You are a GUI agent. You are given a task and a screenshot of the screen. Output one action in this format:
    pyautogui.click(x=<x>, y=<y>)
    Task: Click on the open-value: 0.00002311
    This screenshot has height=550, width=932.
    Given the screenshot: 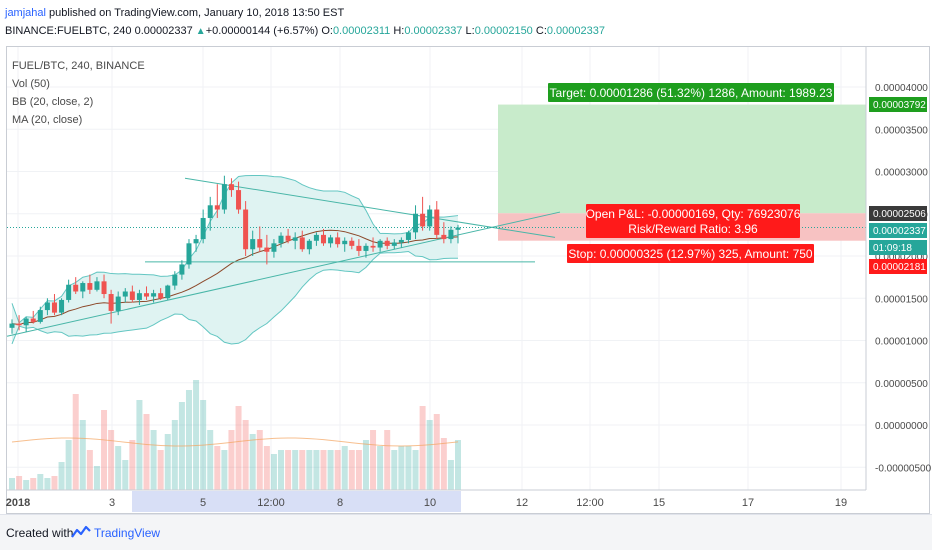 What is the action you would take?
    pyautogui.click(x=361, y=31)
    